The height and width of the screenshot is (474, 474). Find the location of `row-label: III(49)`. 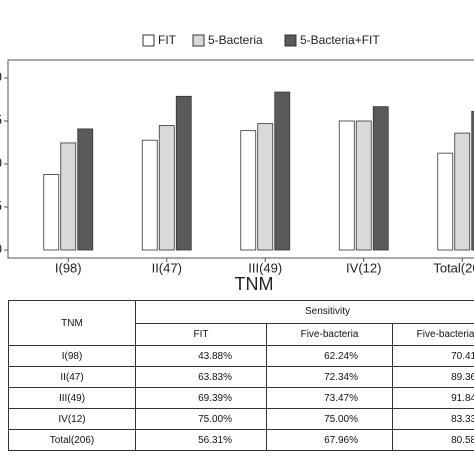

row-label: III(49) is located at coordinates (72, 398).